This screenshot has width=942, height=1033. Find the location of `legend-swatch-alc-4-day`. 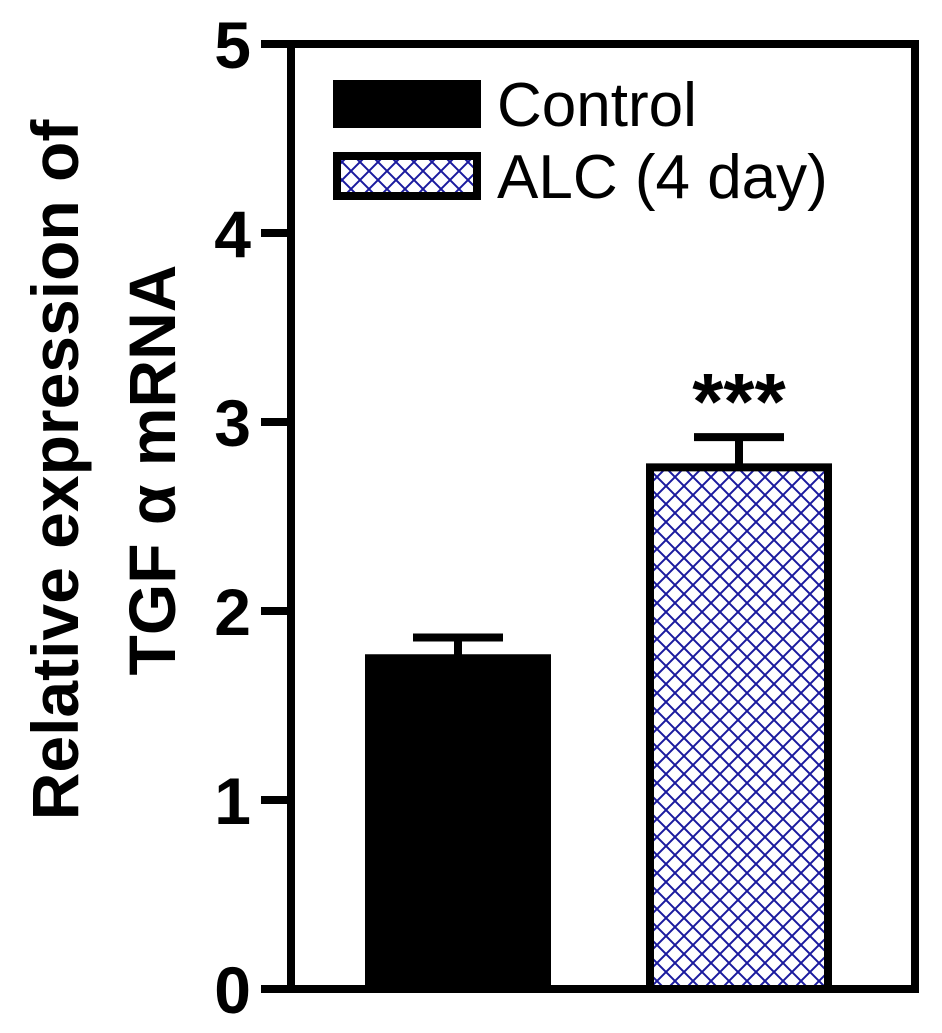

legend-swatch-alc-4-day is located at coordinates (407, 176).